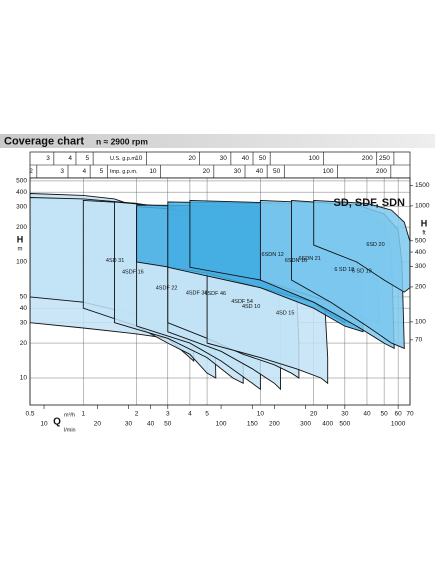 The height and width of the screenshot is (569, 435). I want to click on region-label: 6SDN 16, so click(296, 261).